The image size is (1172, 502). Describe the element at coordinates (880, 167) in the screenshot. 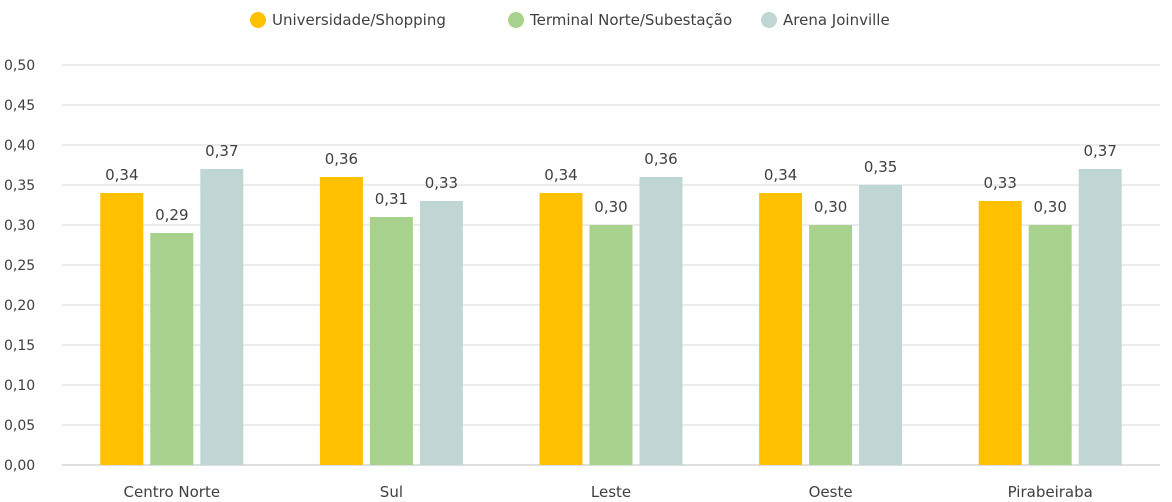

I see `data-label: 0,35` at that location.